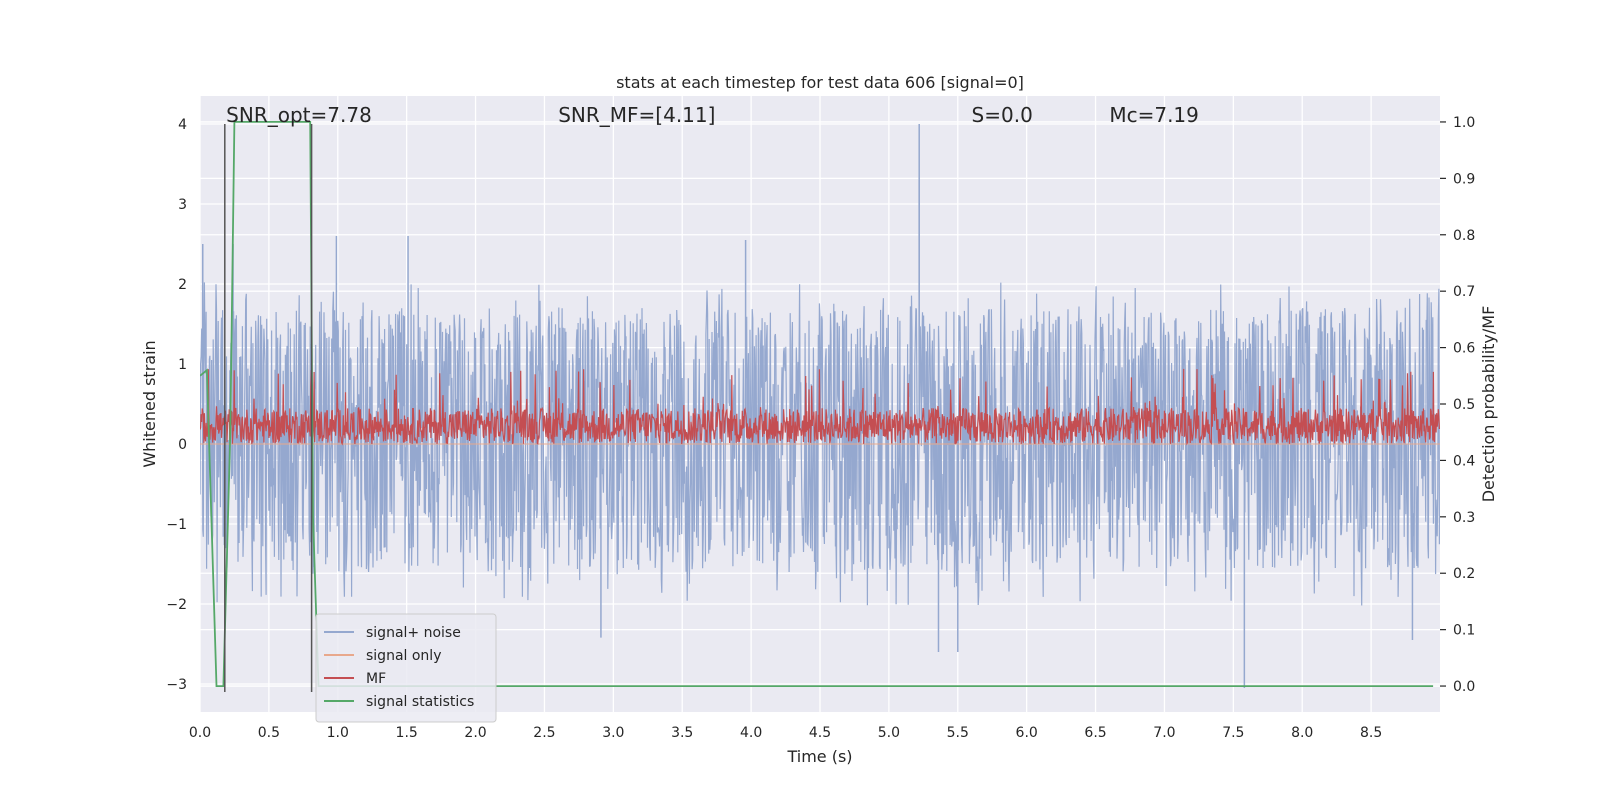 This screenshot has height=800, width=1600. I want to click on y-tick-label: −1, so click(176, 525).